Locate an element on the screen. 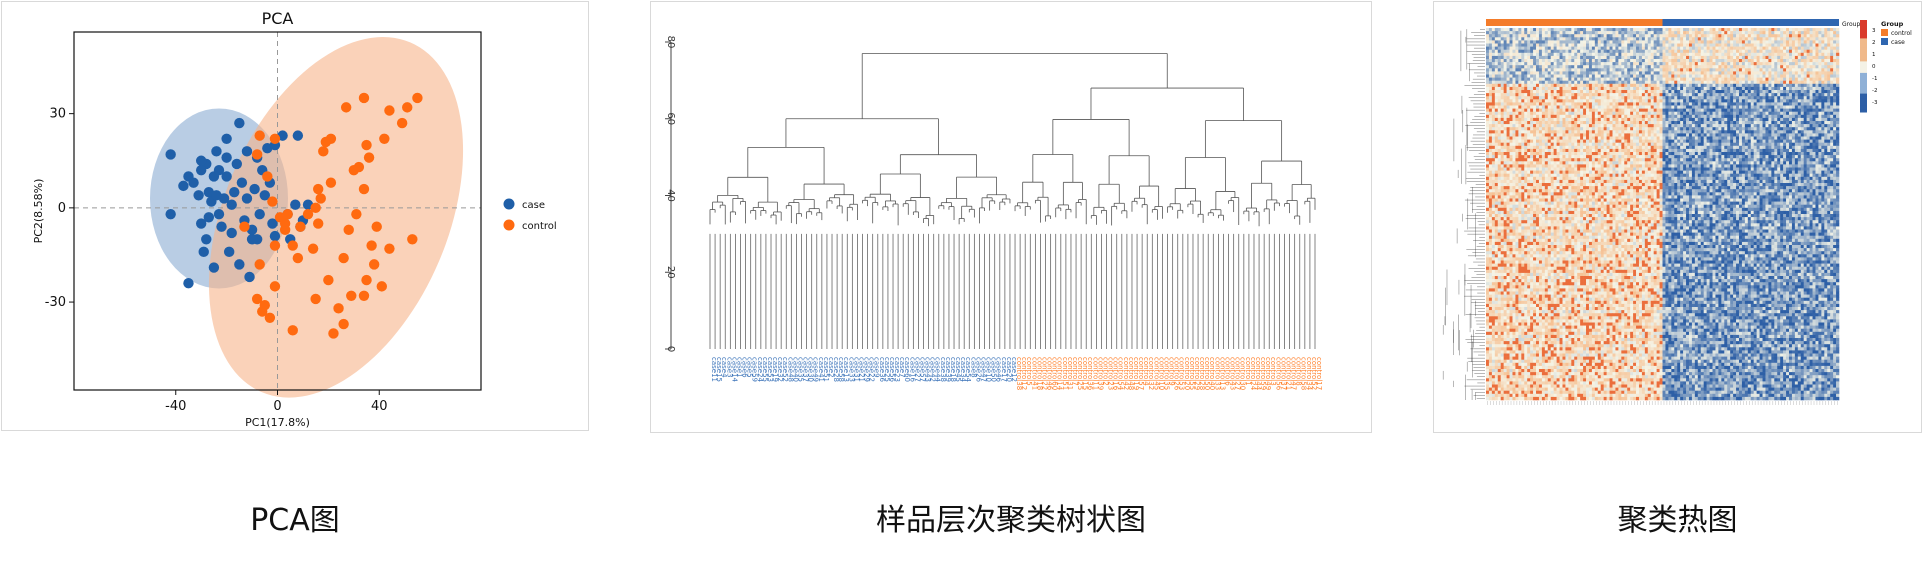 The image size is (1922, 561). group-bar-case is located at coordinates (1751, 22).